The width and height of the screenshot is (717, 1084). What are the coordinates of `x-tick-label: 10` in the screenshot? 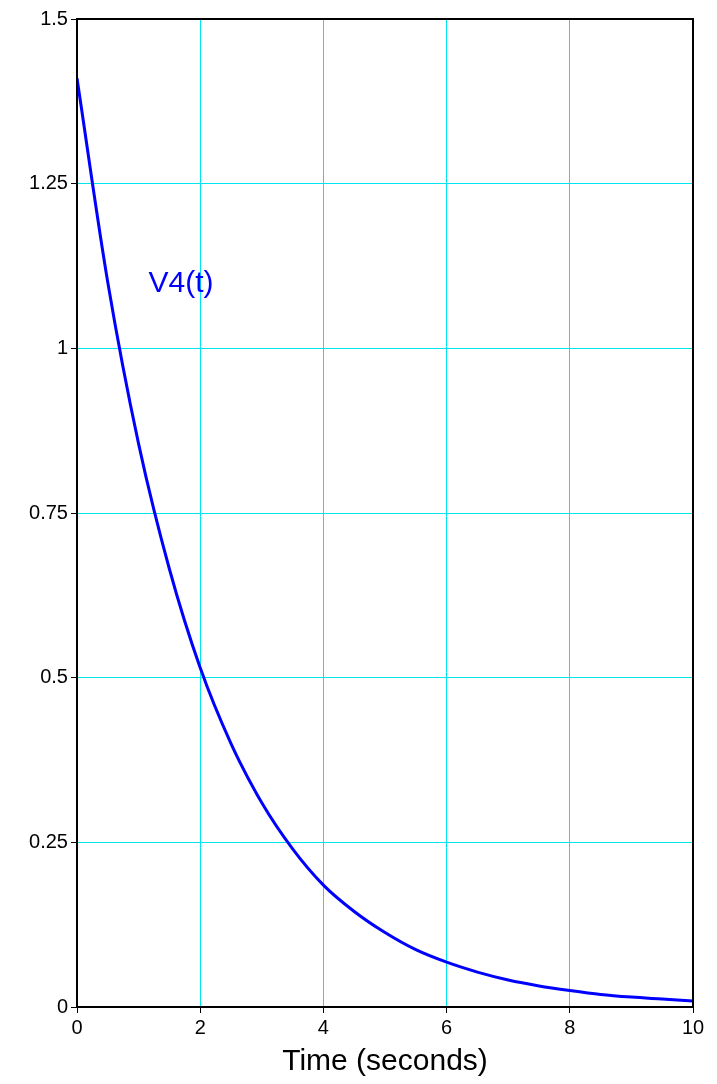 It's located at (693, 1026).